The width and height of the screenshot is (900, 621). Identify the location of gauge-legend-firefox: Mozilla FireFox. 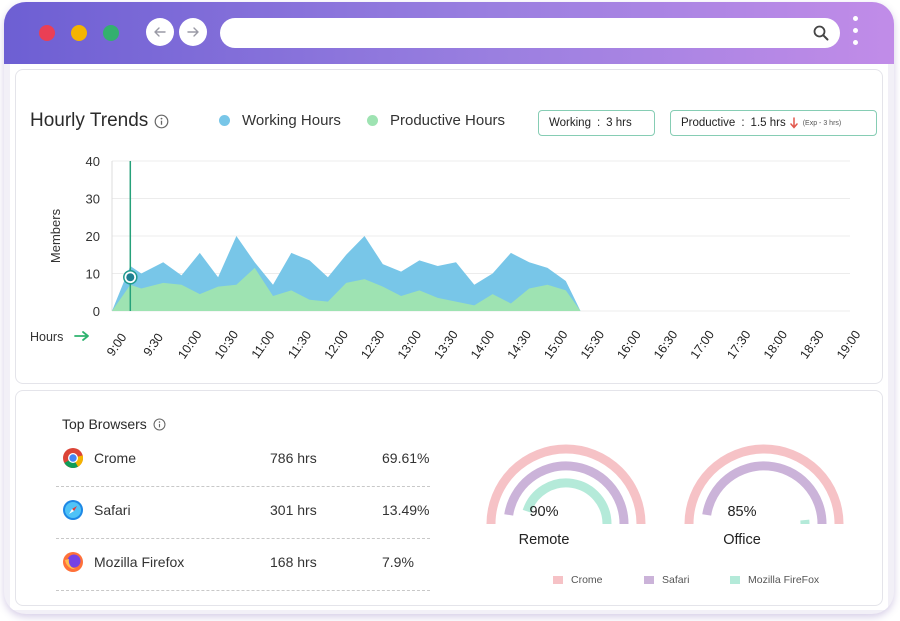
(774, 580).